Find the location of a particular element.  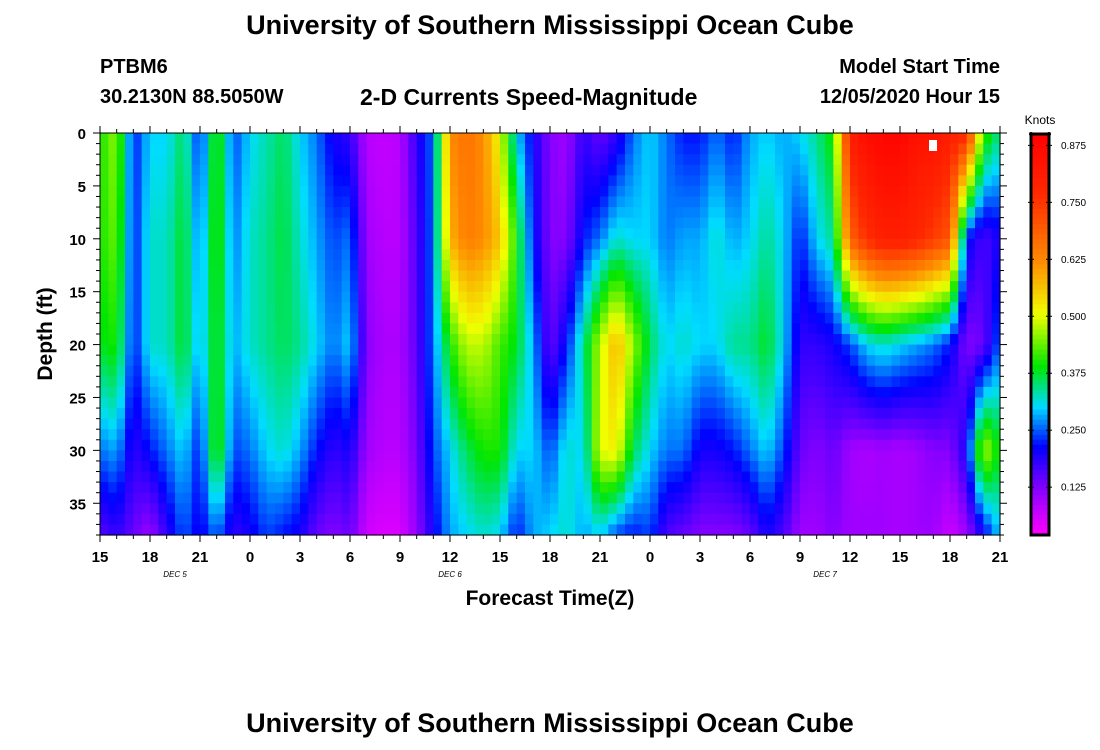

x-tick-label: 0 is located at coordinates (650, 557).